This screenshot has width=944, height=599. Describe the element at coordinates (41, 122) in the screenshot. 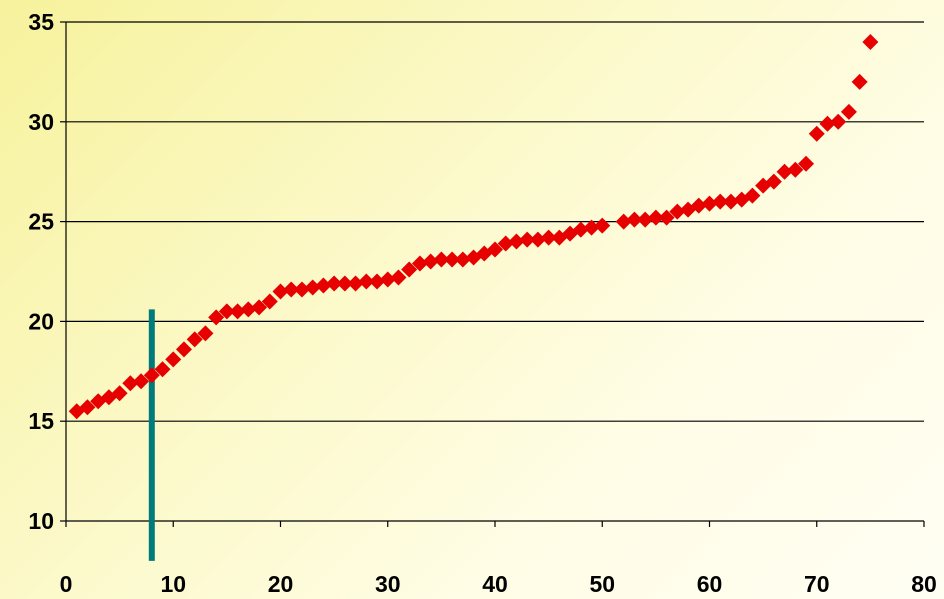

I see `y-tick-label: 30` at that location.